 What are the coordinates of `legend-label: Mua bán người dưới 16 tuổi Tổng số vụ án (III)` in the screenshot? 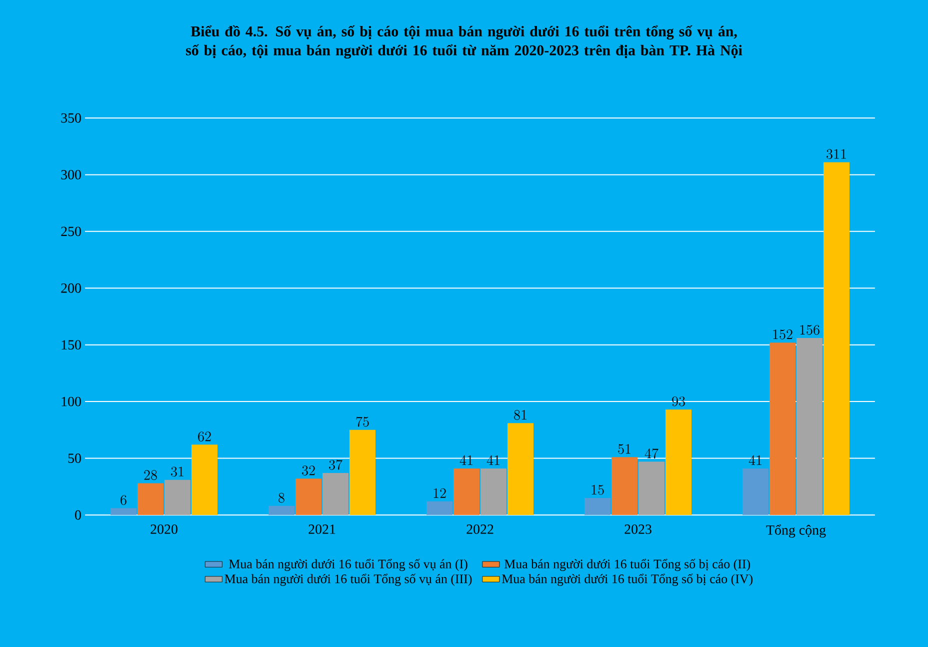 It's located at (348, 580).